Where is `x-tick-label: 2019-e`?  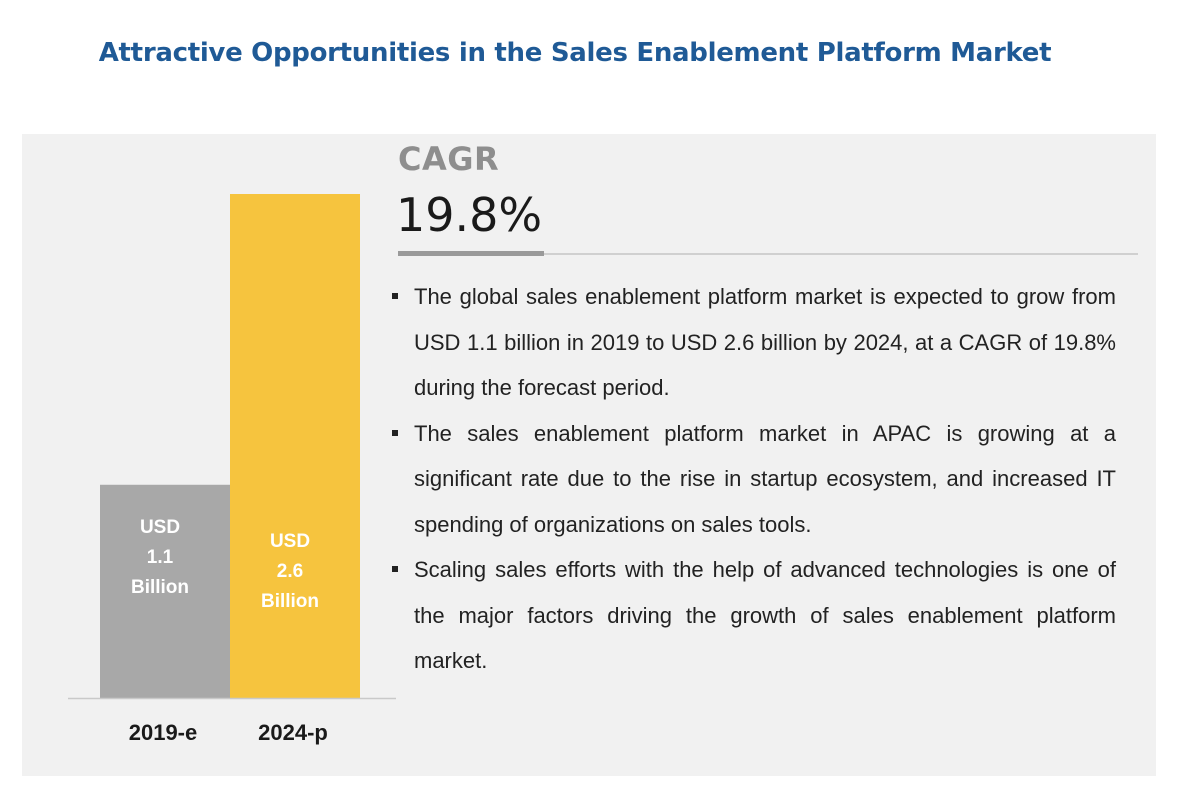
x-tick-label: 2019-e is located at coordinates (163, 732).